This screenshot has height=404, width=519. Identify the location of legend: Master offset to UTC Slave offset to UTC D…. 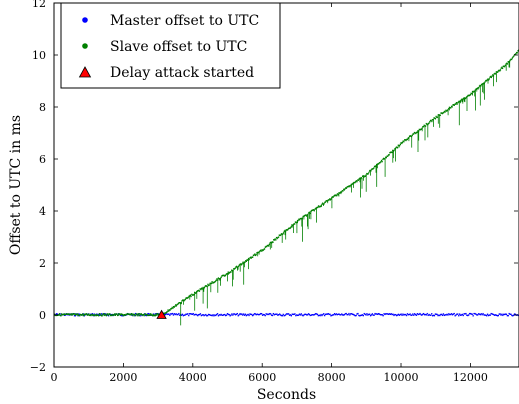
(170, 45).